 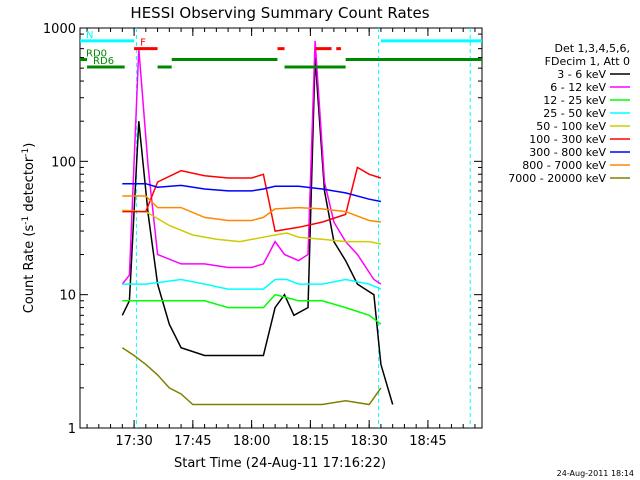 What do you see at coordinates (67, 296) in the screenshot?
I see `y-tick-label-1: 10` at bounding box center [67, 296].